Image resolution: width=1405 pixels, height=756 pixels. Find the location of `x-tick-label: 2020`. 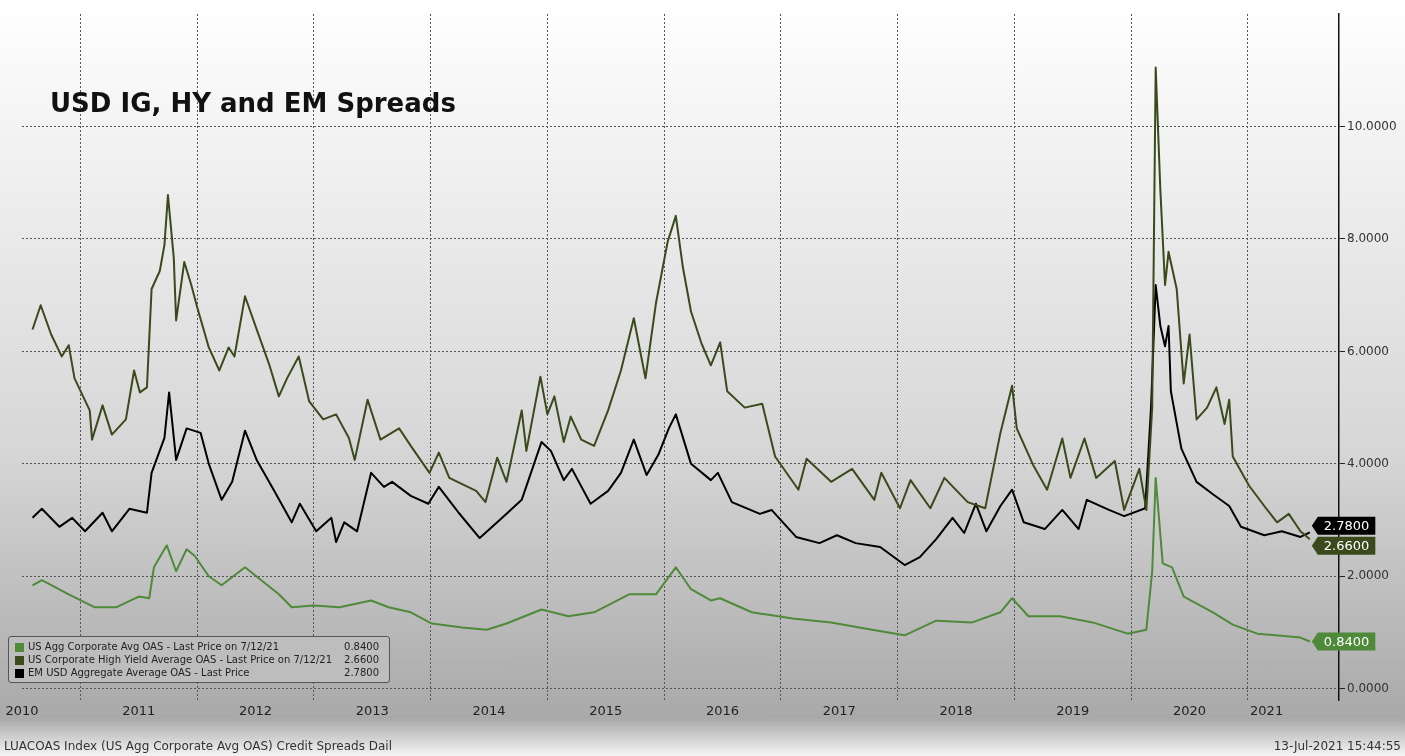

x-tick-label: 2020 is located at coordinates (1190, 711).